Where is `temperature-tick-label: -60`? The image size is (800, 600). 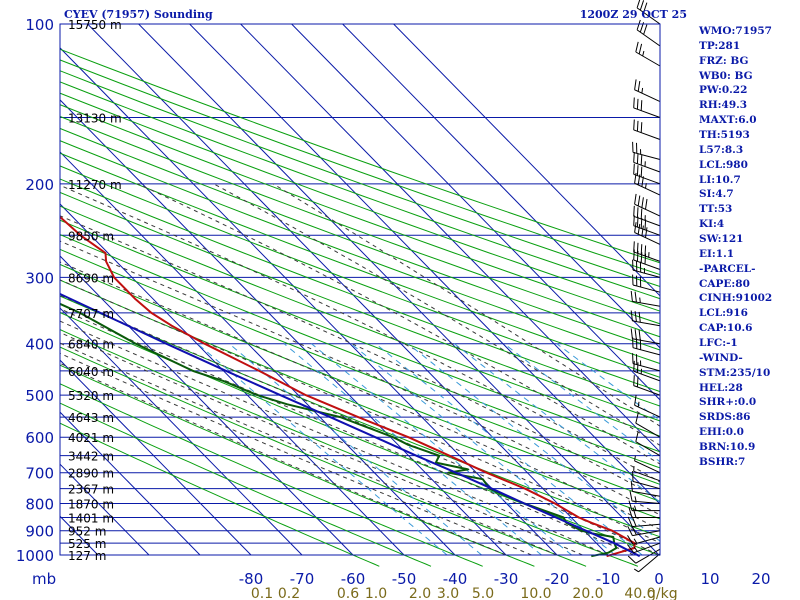 temperature-tick-label: -60 is located at coordinates (353, 579).